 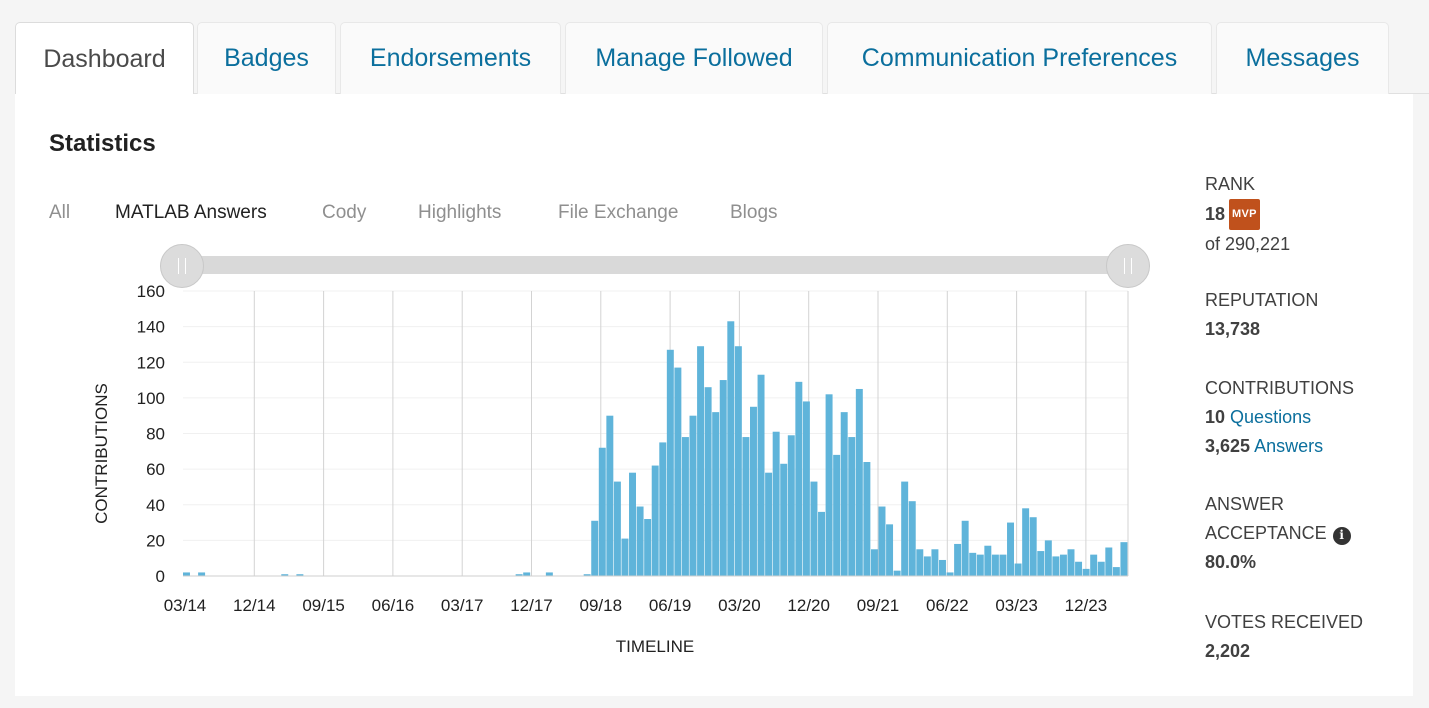 I want to click on rank-value: 18, so click(x=1215, y=214).